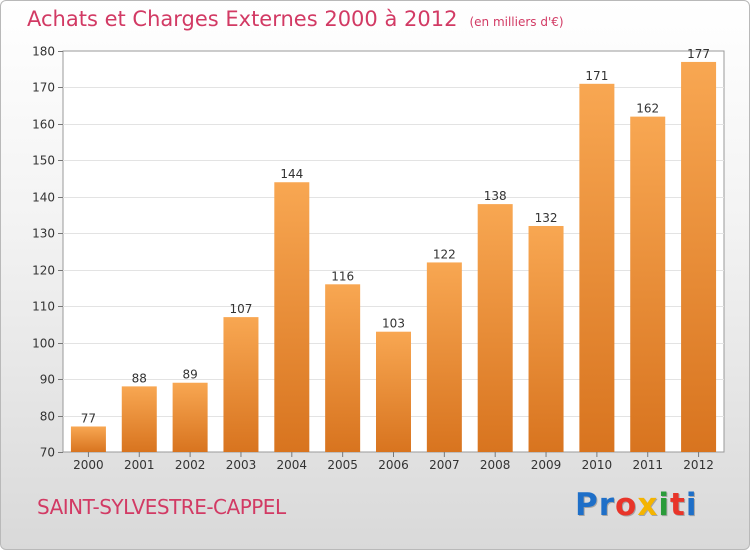 The height and width of the screenshot is (550, 750). I want to click on brand-logo: Proxiti, so click(636, 505).